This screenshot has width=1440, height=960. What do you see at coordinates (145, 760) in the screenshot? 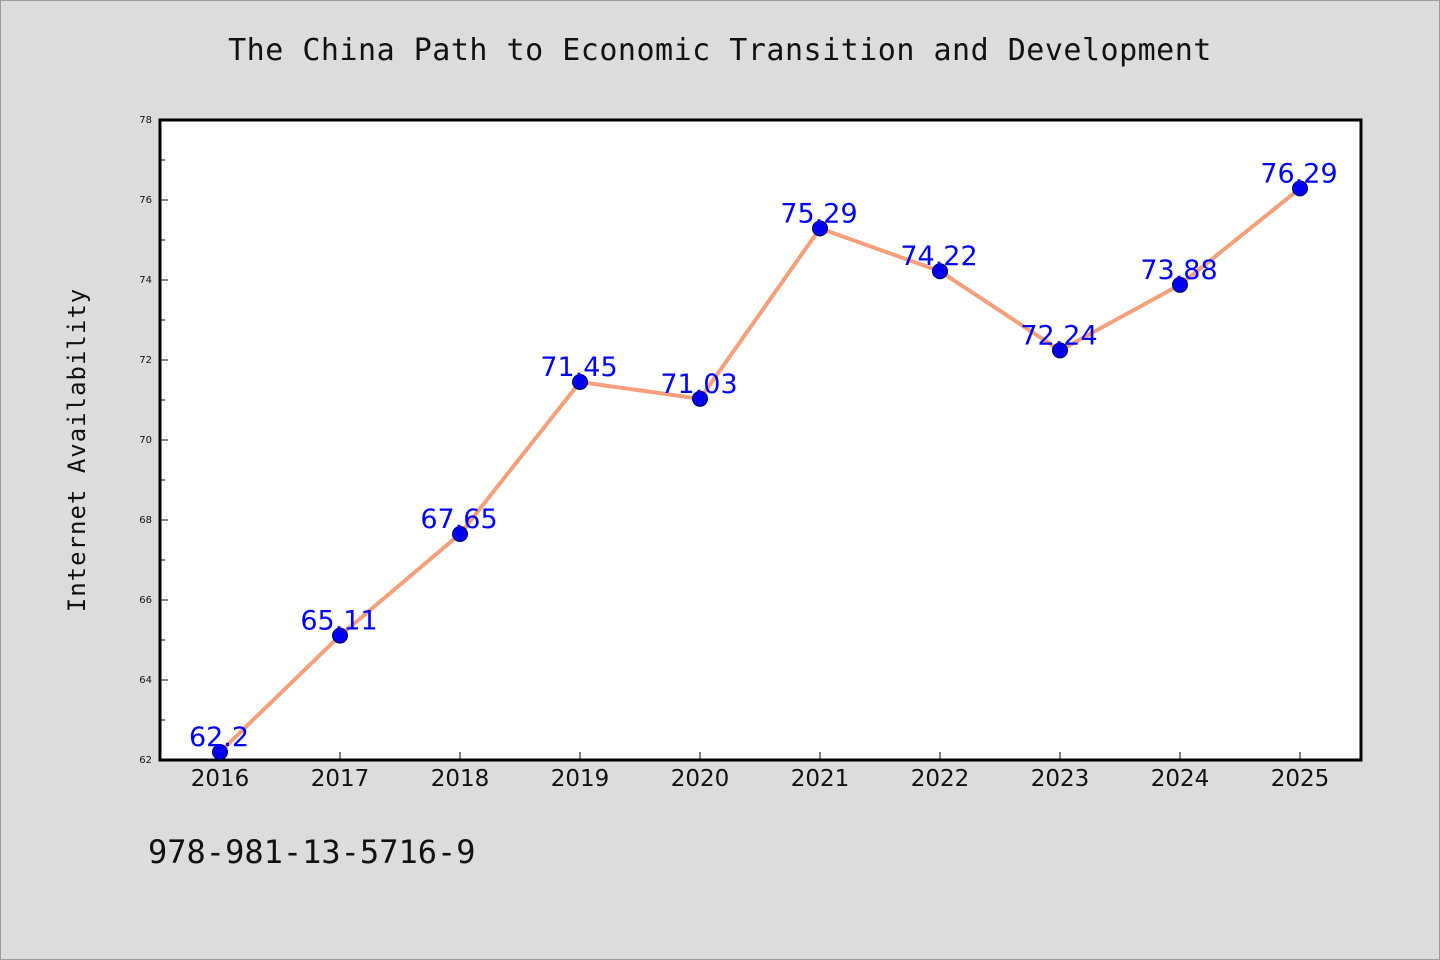
I see `y-tick-label: 62` at bounding box center [145, 760].